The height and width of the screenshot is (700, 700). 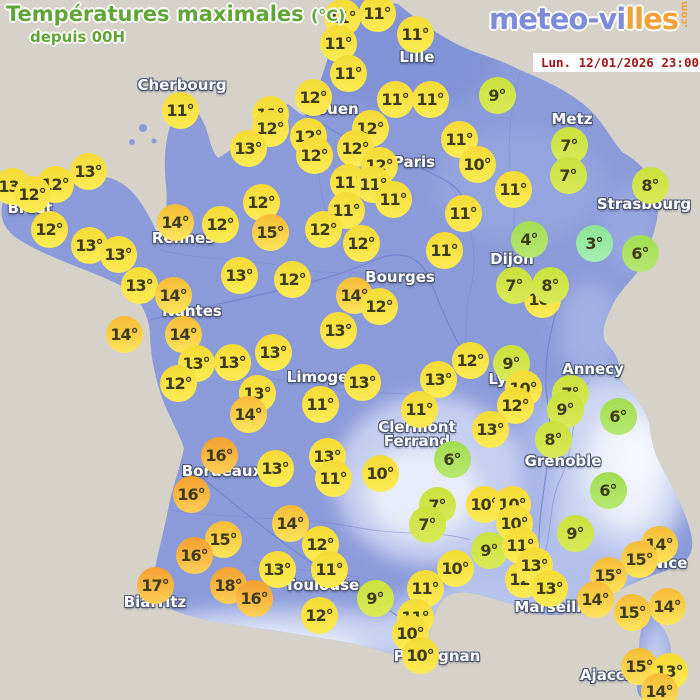 I want to click on page-title: Températures maximales (°C), so click(x=175, y=14).